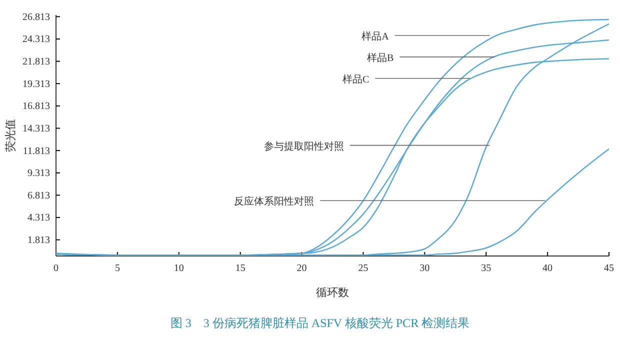 This screenshot has height=341, width=620. Describe the element at coordinates (39, 240) in the screenshot. I see `y-tick-label: 1.813` at that location.